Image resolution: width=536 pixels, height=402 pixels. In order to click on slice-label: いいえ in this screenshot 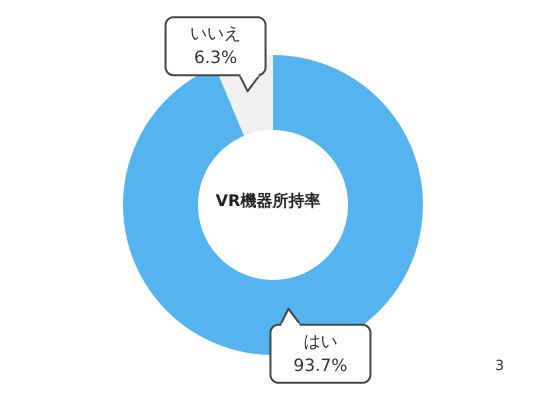, I will do `click(216, 34)`.